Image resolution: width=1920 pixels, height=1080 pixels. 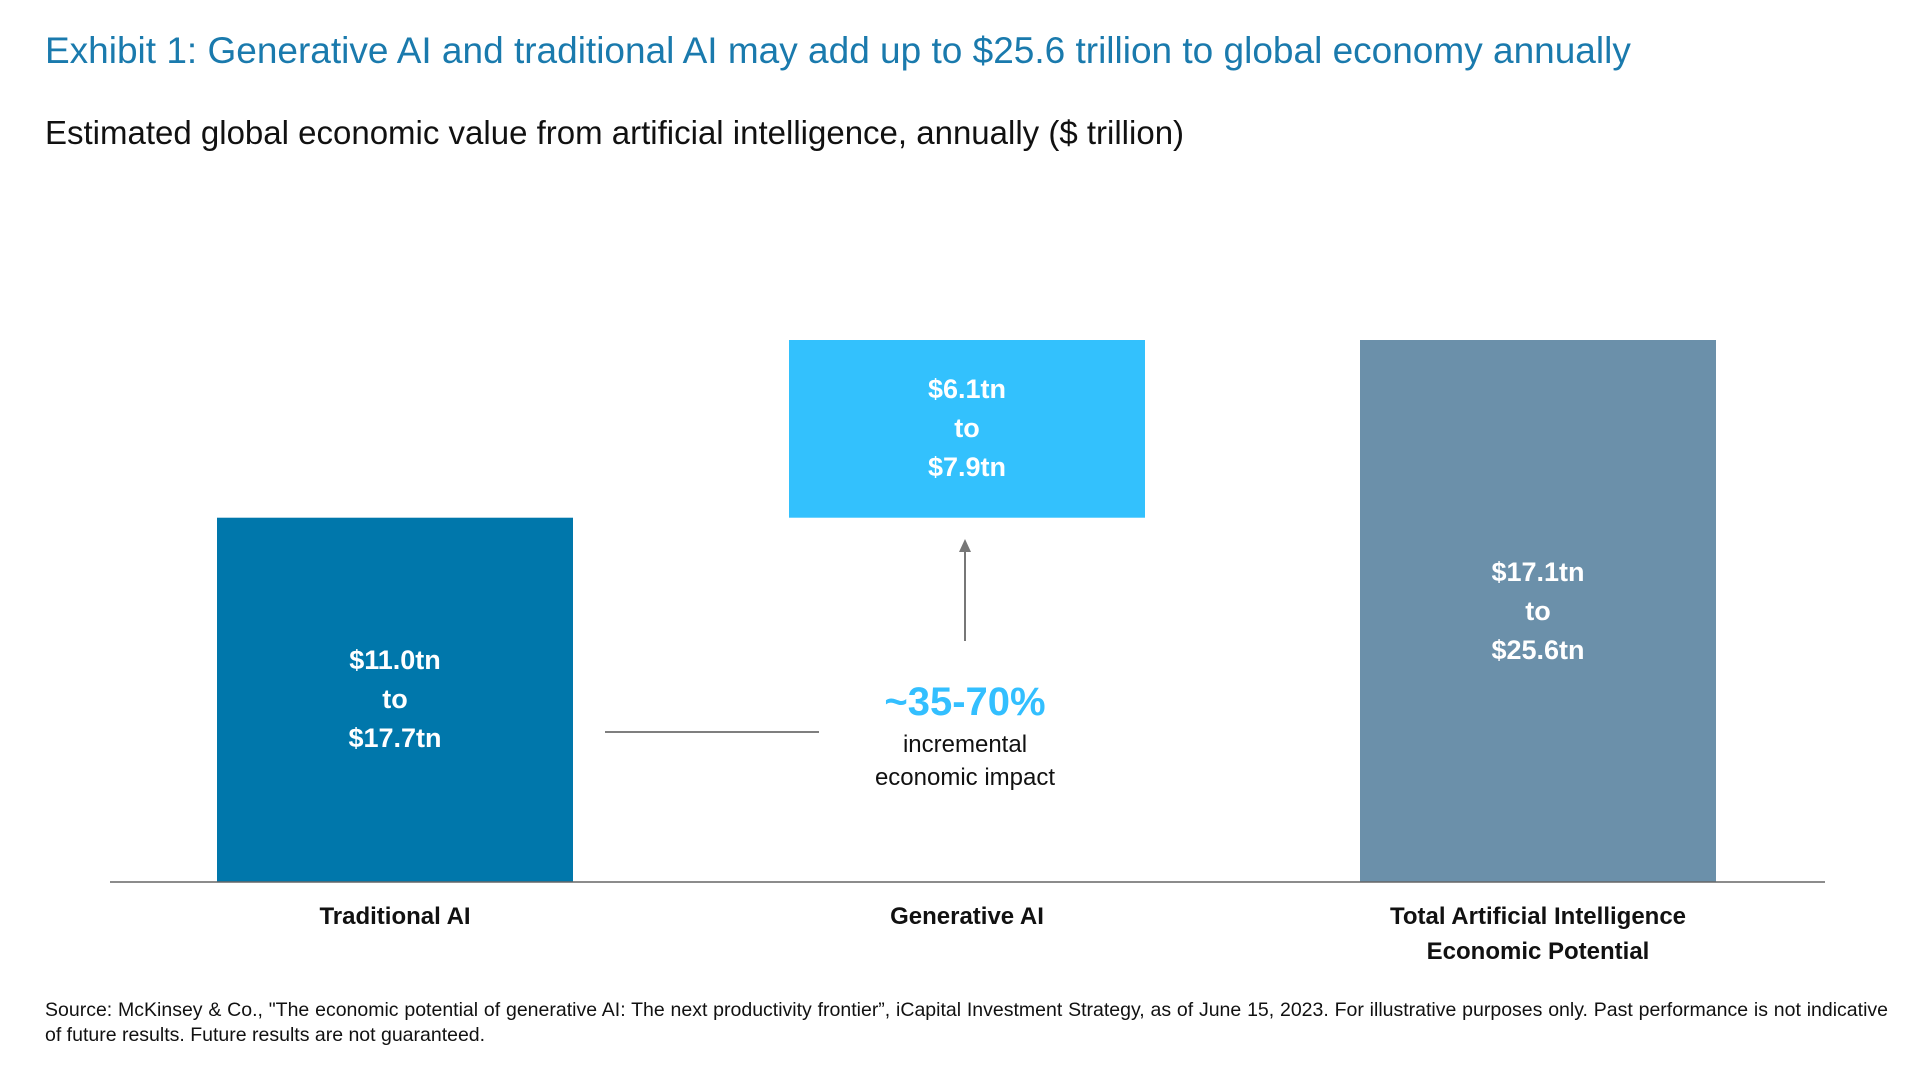 I want to click on annotation-headline: ~35-70%, so click(x=965, y=702).